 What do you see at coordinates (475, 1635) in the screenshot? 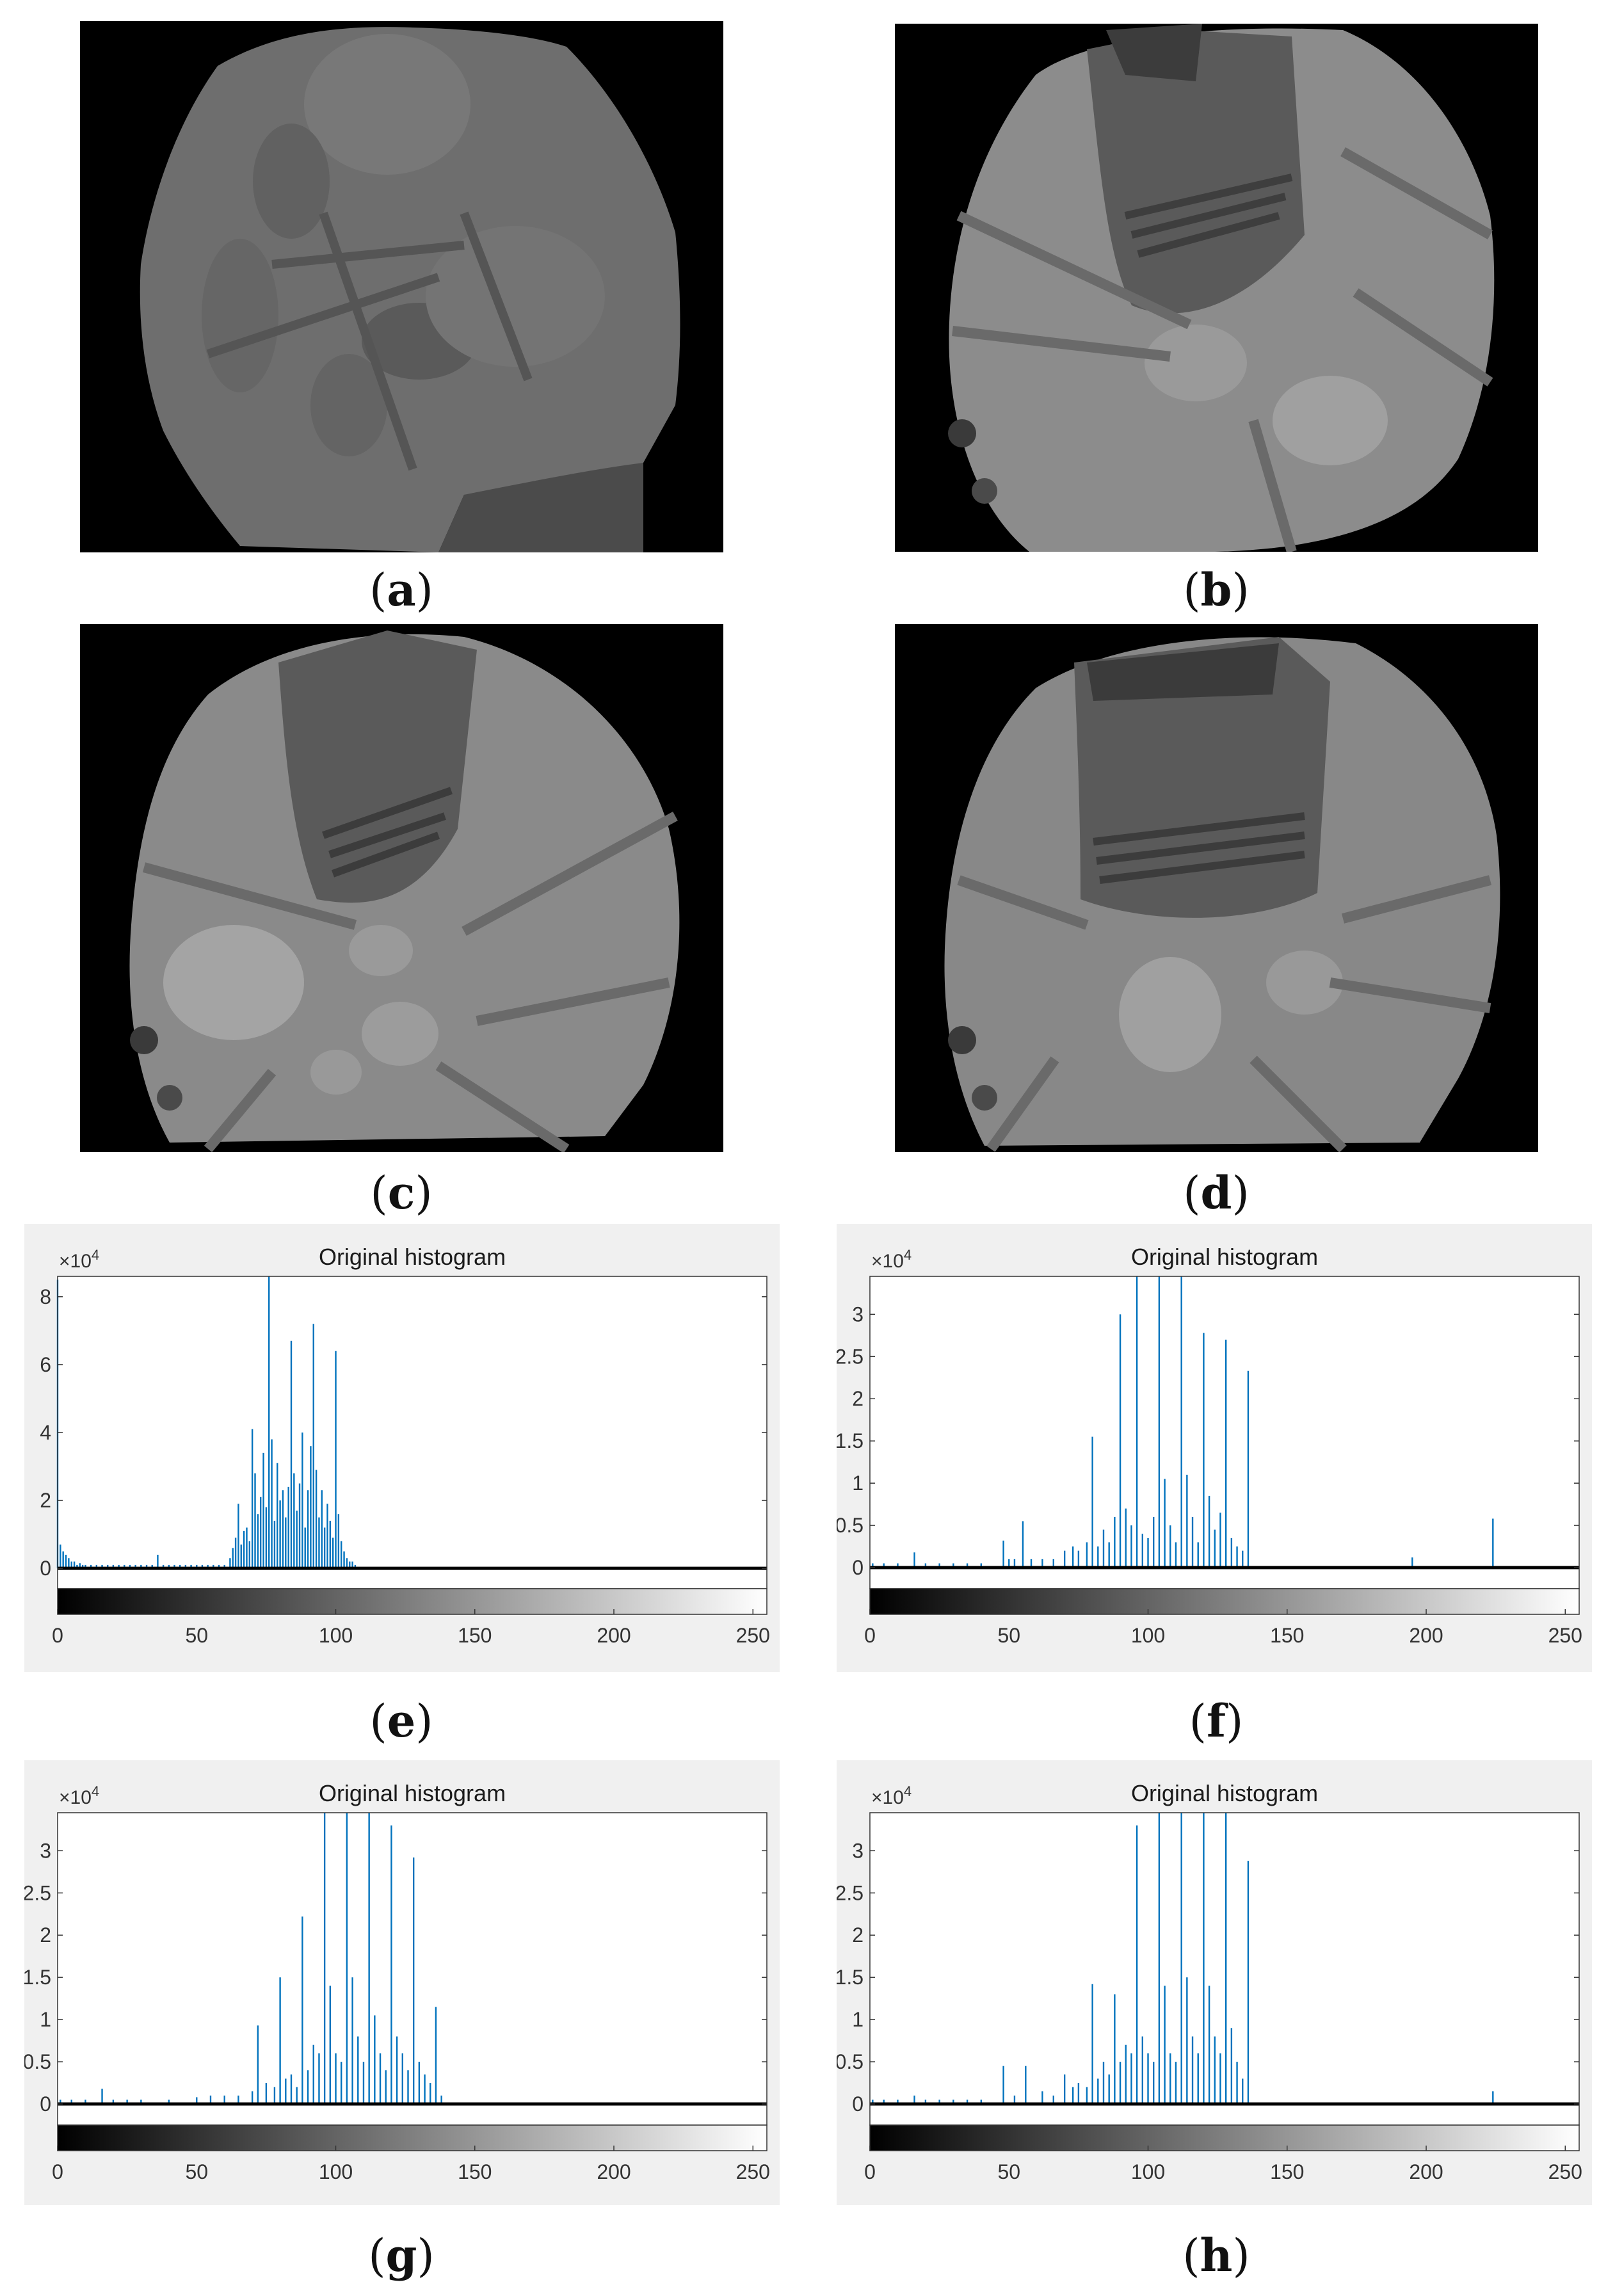
I see `x-tick-label: 150` at bounding box center [475, 1635].